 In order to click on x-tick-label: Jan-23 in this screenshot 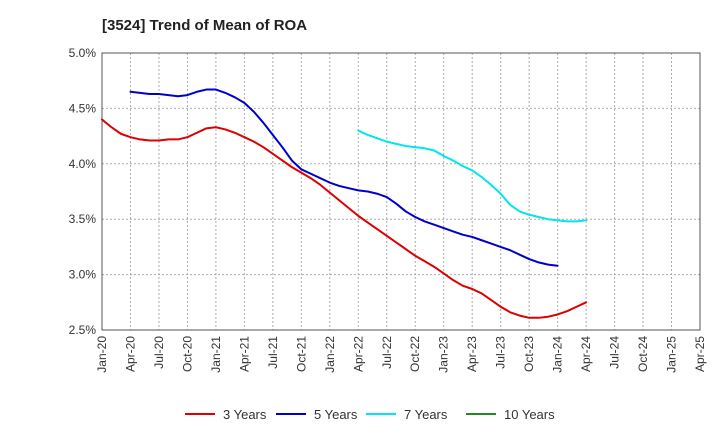, I will do `click(444, 354)`.